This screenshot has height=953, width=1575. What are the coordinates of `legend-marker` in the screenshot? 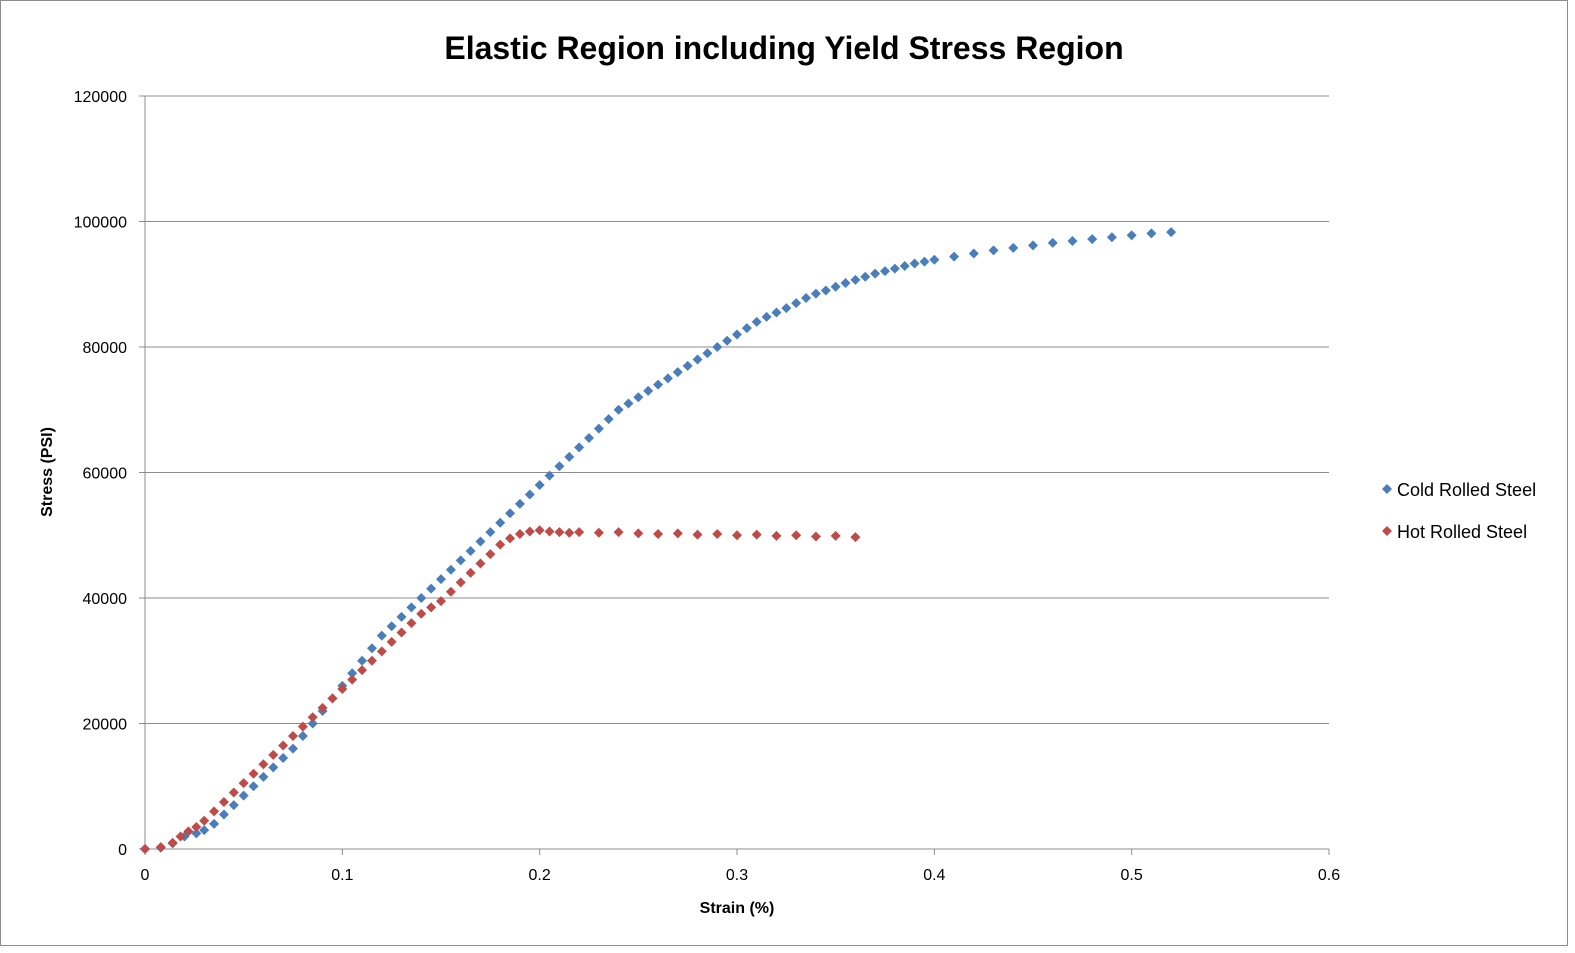 It's located at (1387, 489).